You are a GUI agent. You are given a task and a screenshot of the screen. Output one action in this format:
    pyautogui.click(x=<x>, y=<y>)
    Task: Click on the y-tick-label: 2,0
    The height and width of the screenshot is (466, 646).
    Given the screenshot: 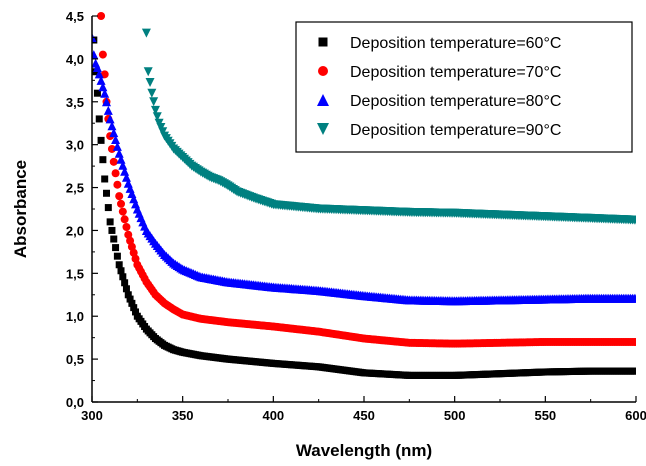 What is the action you would take?
    pyautogui.click(x=75, y=230)
    